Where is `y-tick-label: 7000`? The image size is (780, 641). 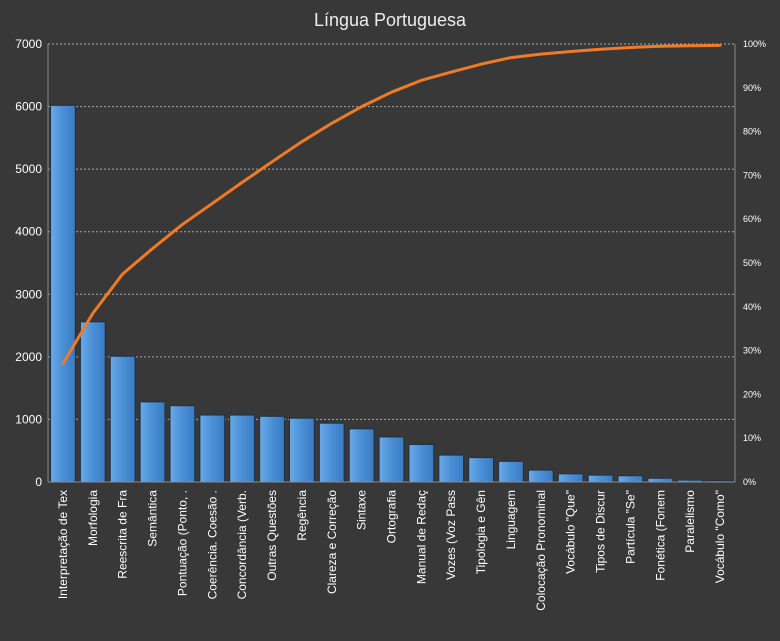
y-tick-label: 7000 is located at coordinates (28, 44).